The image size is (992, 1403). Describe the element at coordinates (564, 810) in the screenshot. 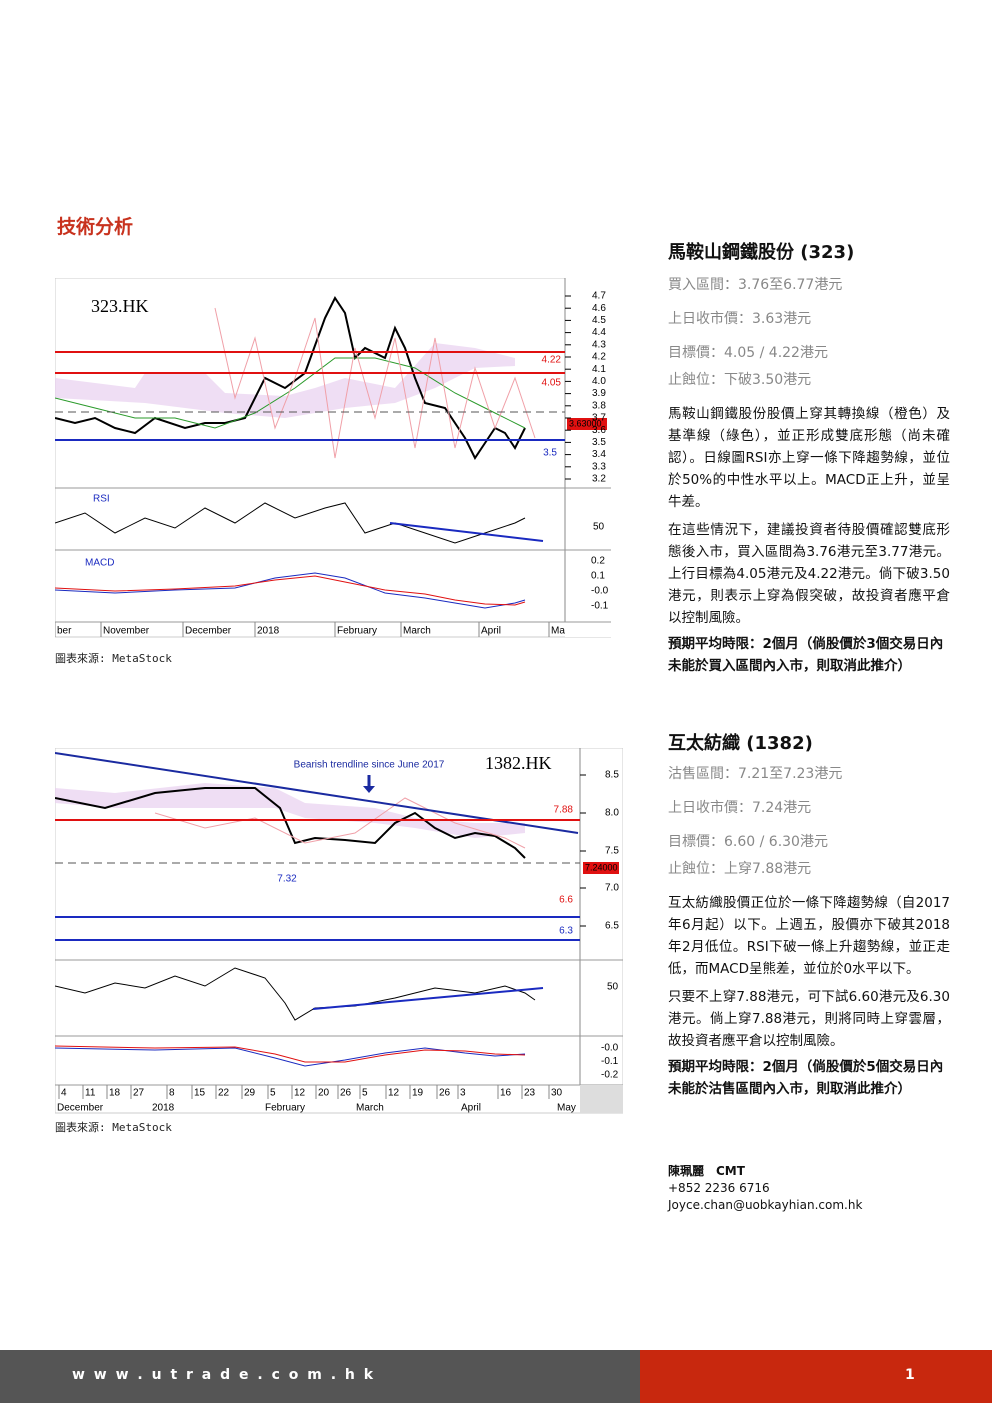

I see `price-label: 7.88` at that location.